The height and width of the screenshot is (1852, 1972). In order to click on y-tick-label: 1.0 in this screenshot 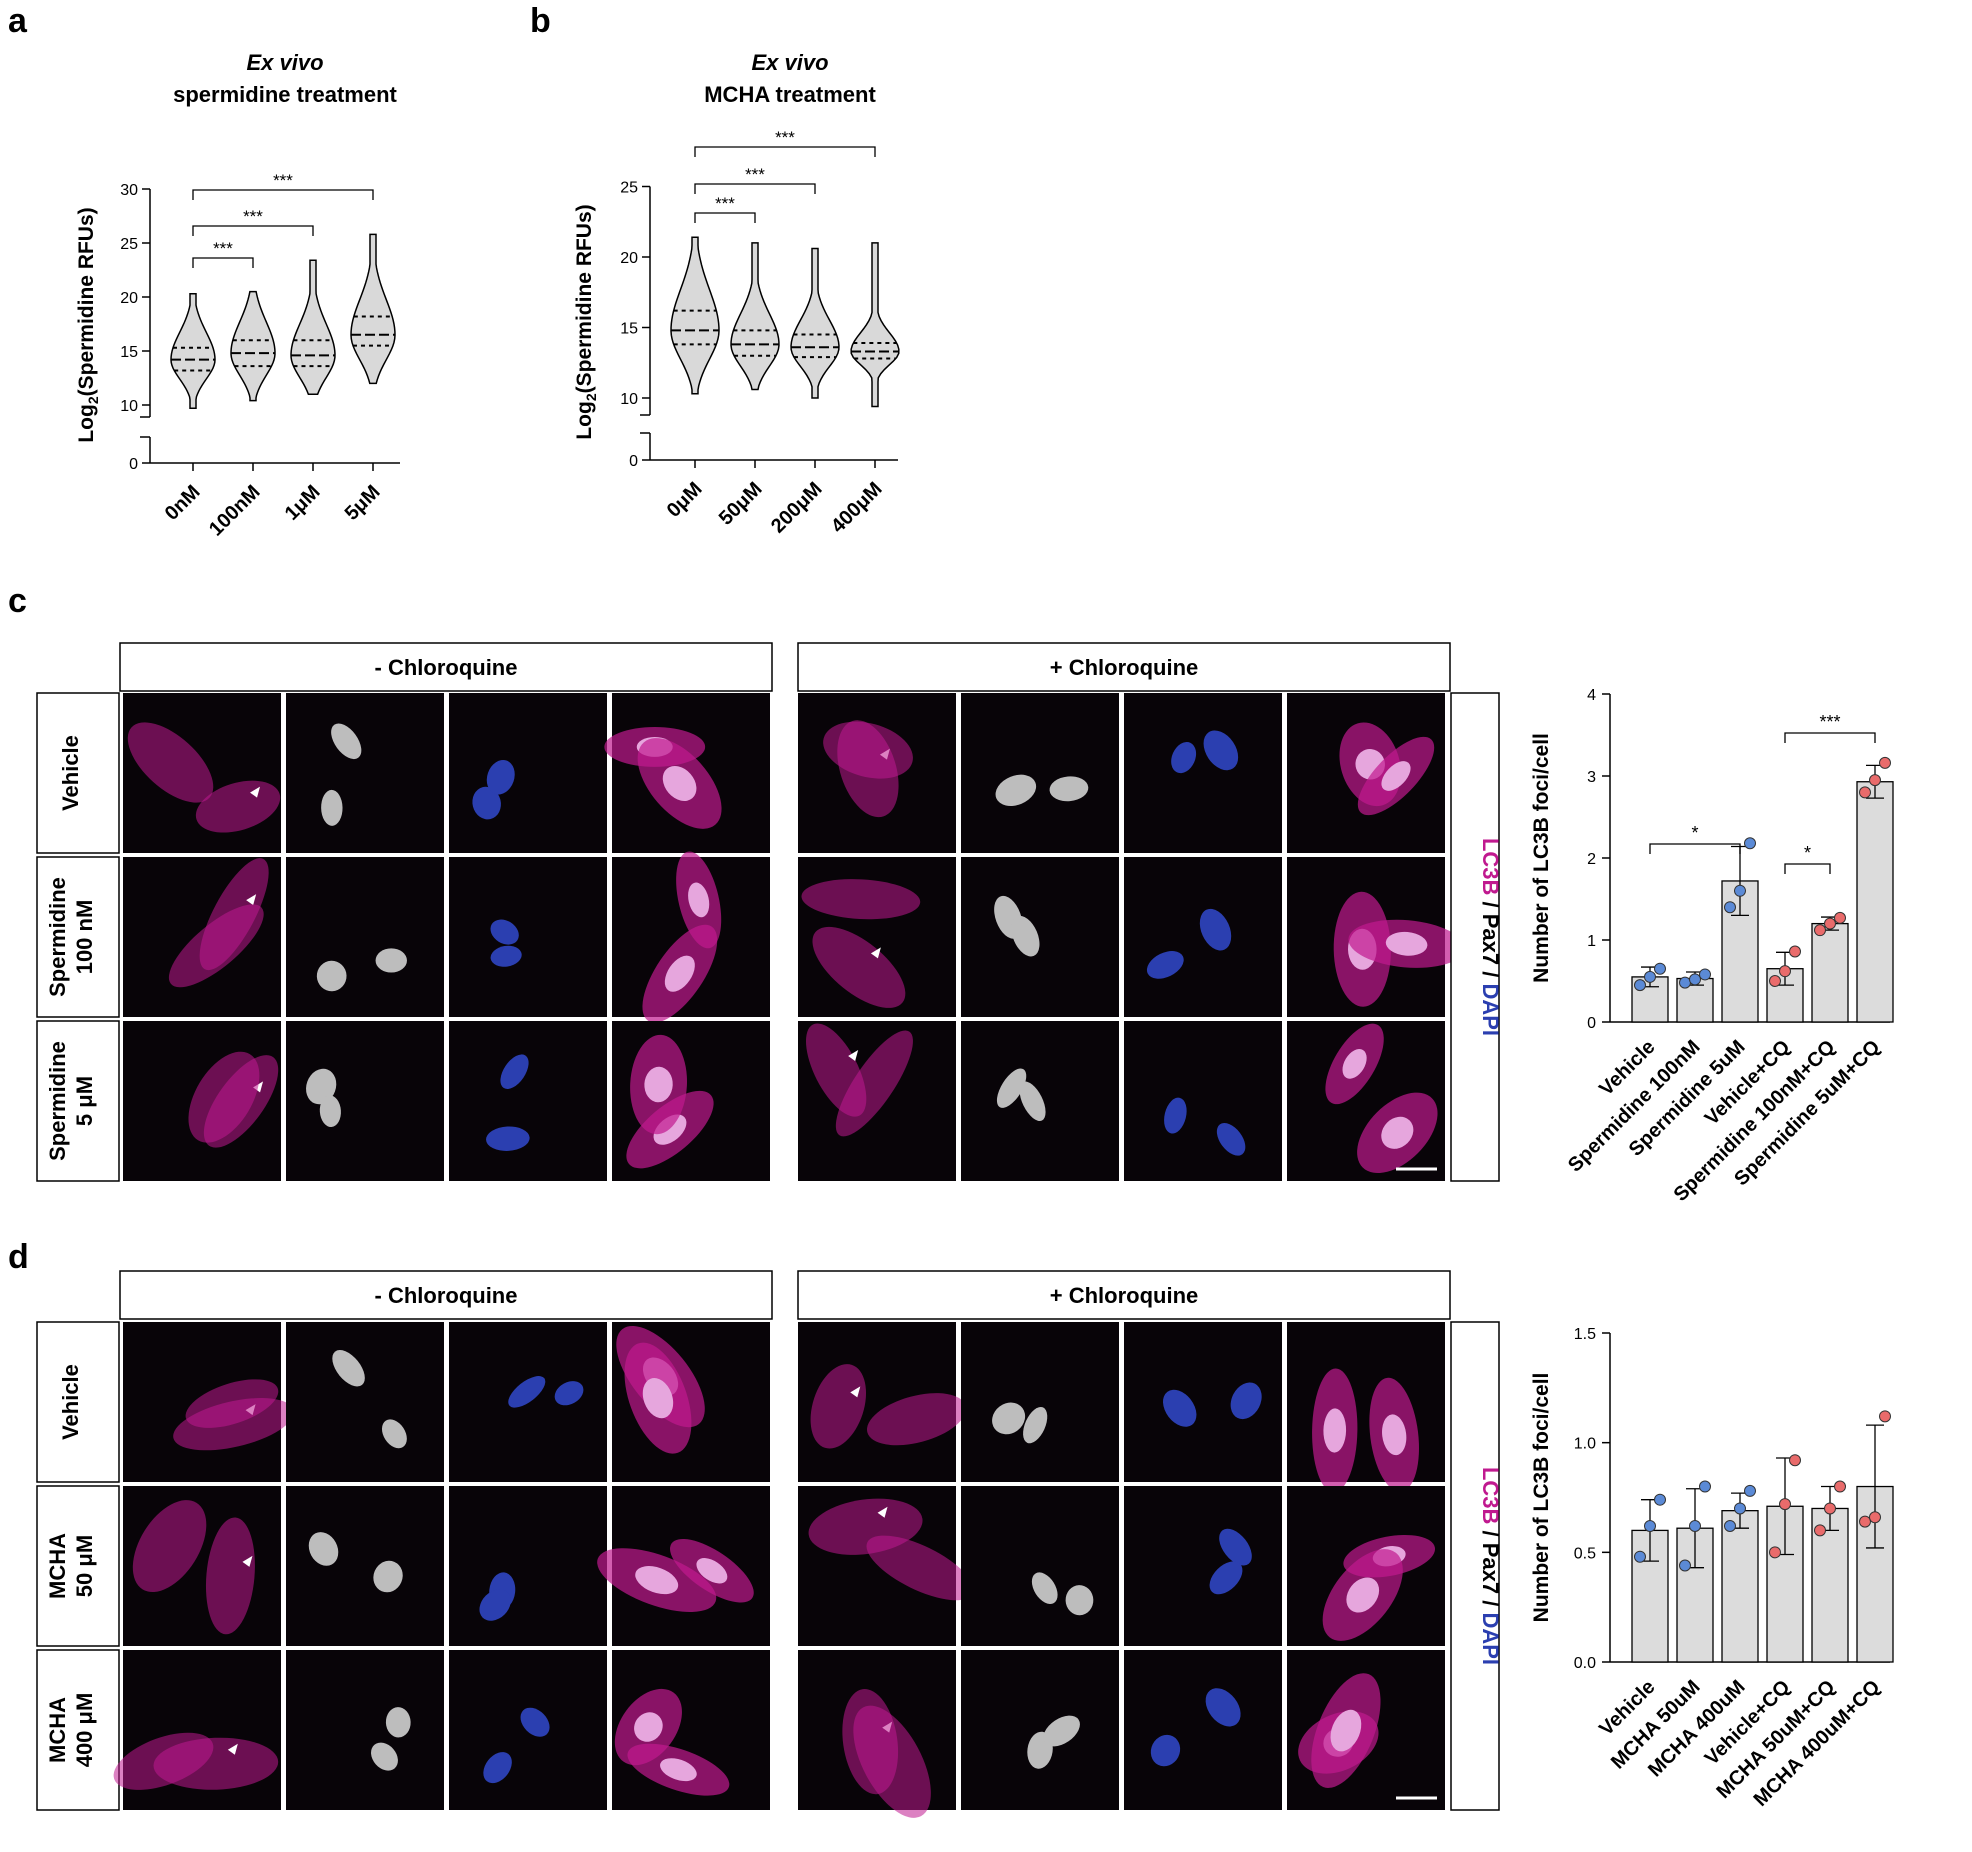, I will do `click(1585, 1444)`.